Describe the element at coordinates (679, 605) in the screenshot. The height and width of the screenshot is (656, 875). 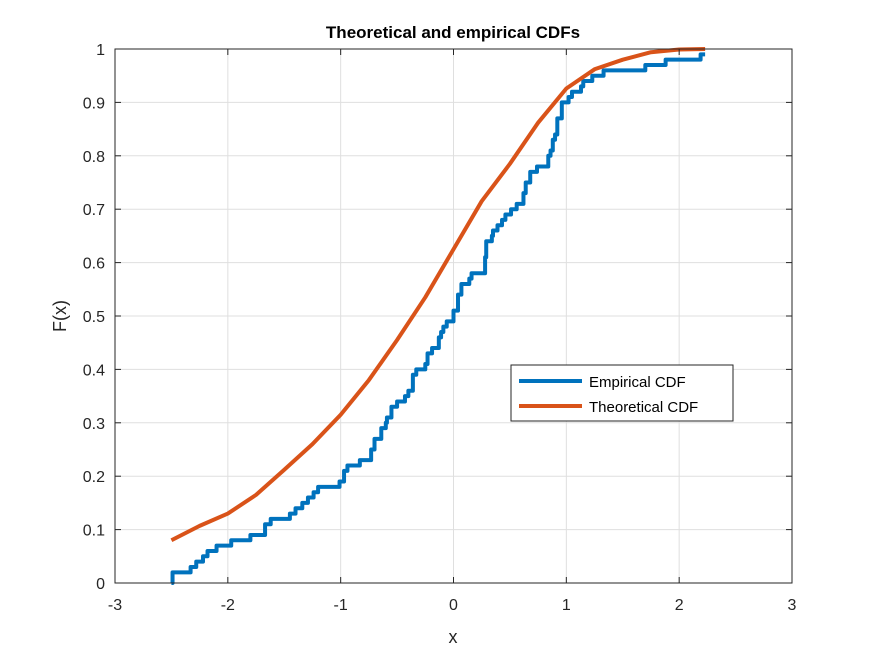
I see `x-tick-label: 2` at that location.